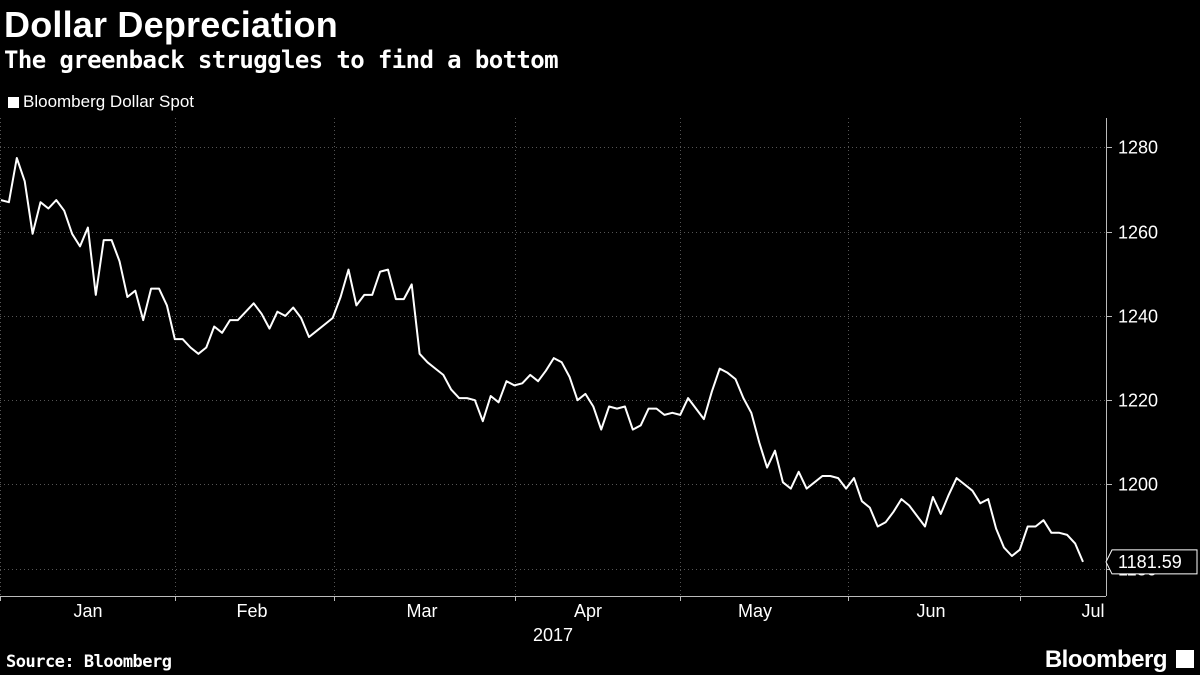 The height and width of the screenshot is (675, 1200). What do you see at coordinates (1138, 233) in the screenshot?
I see `y-tick-label: 1260` at bounding box center [1138, 233].